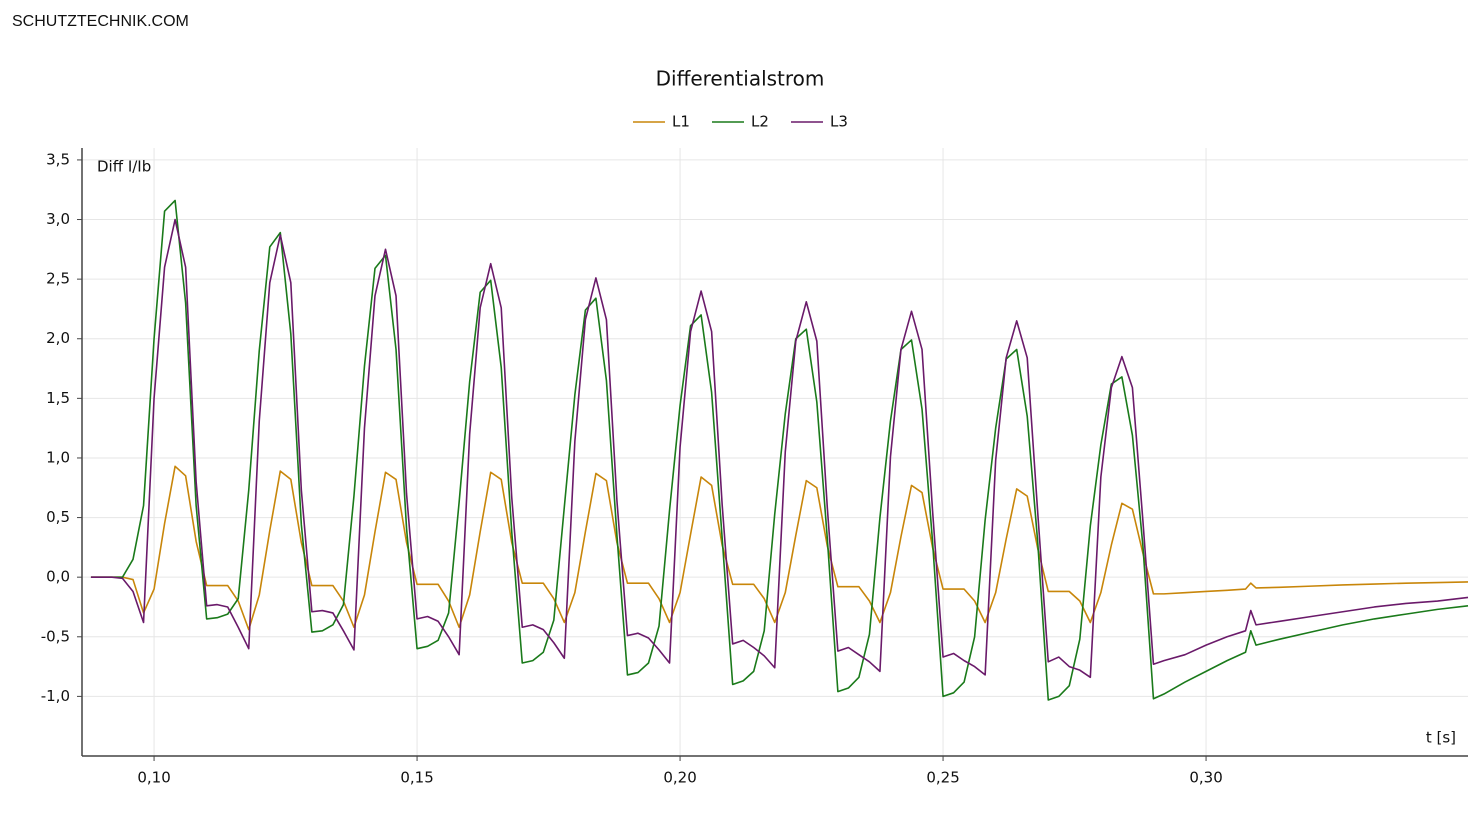  Describe the element at coordinates (58, 338) in the screenshot. I see `y-tick-label: 2,0` at that location.